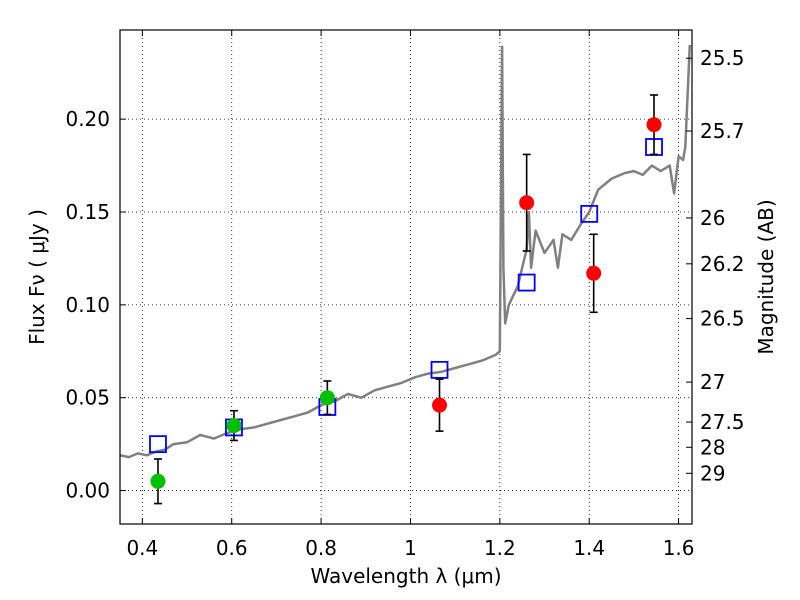 This screenshot has width=800, height=600. Describe the element at coordinates (712, 473) in the screenshot. I see `mag-tick-label: 29` at that location.